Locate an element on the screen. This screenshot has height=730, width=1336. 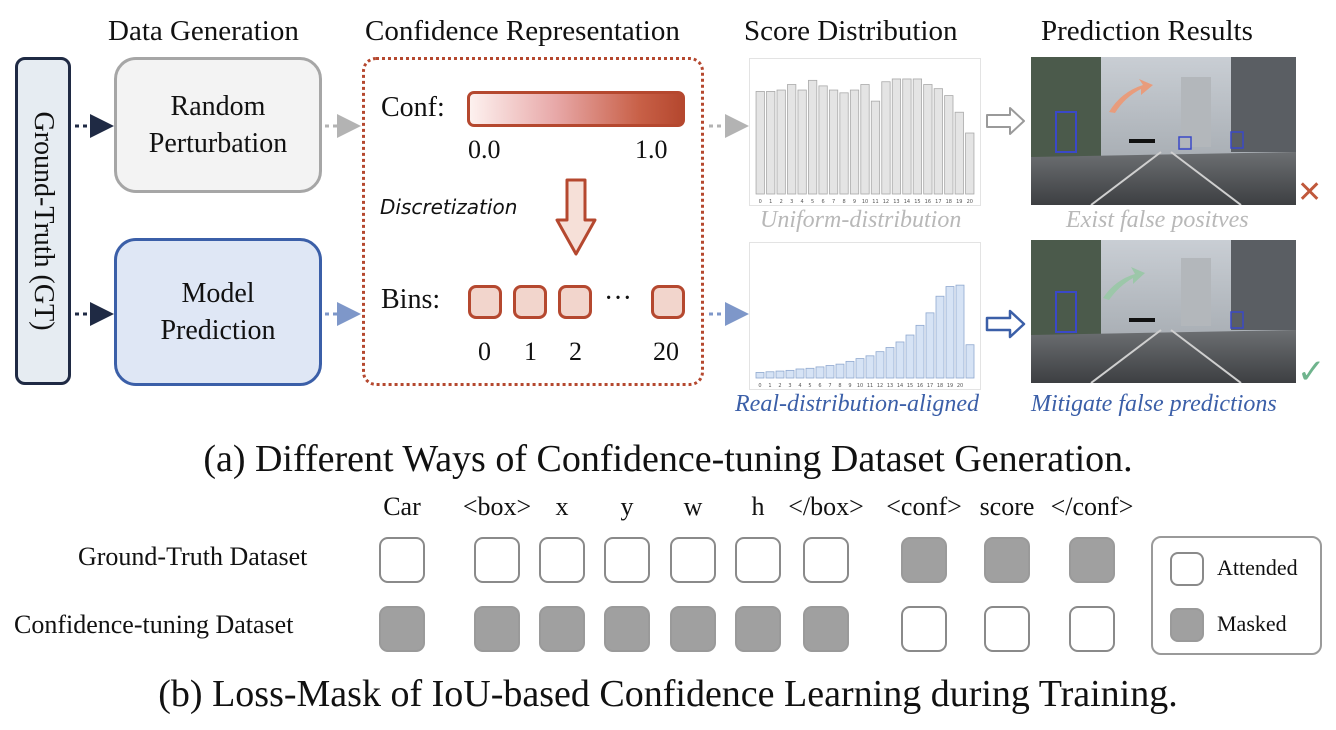
bins-label: Bins: is located at coordinates (411, 299).